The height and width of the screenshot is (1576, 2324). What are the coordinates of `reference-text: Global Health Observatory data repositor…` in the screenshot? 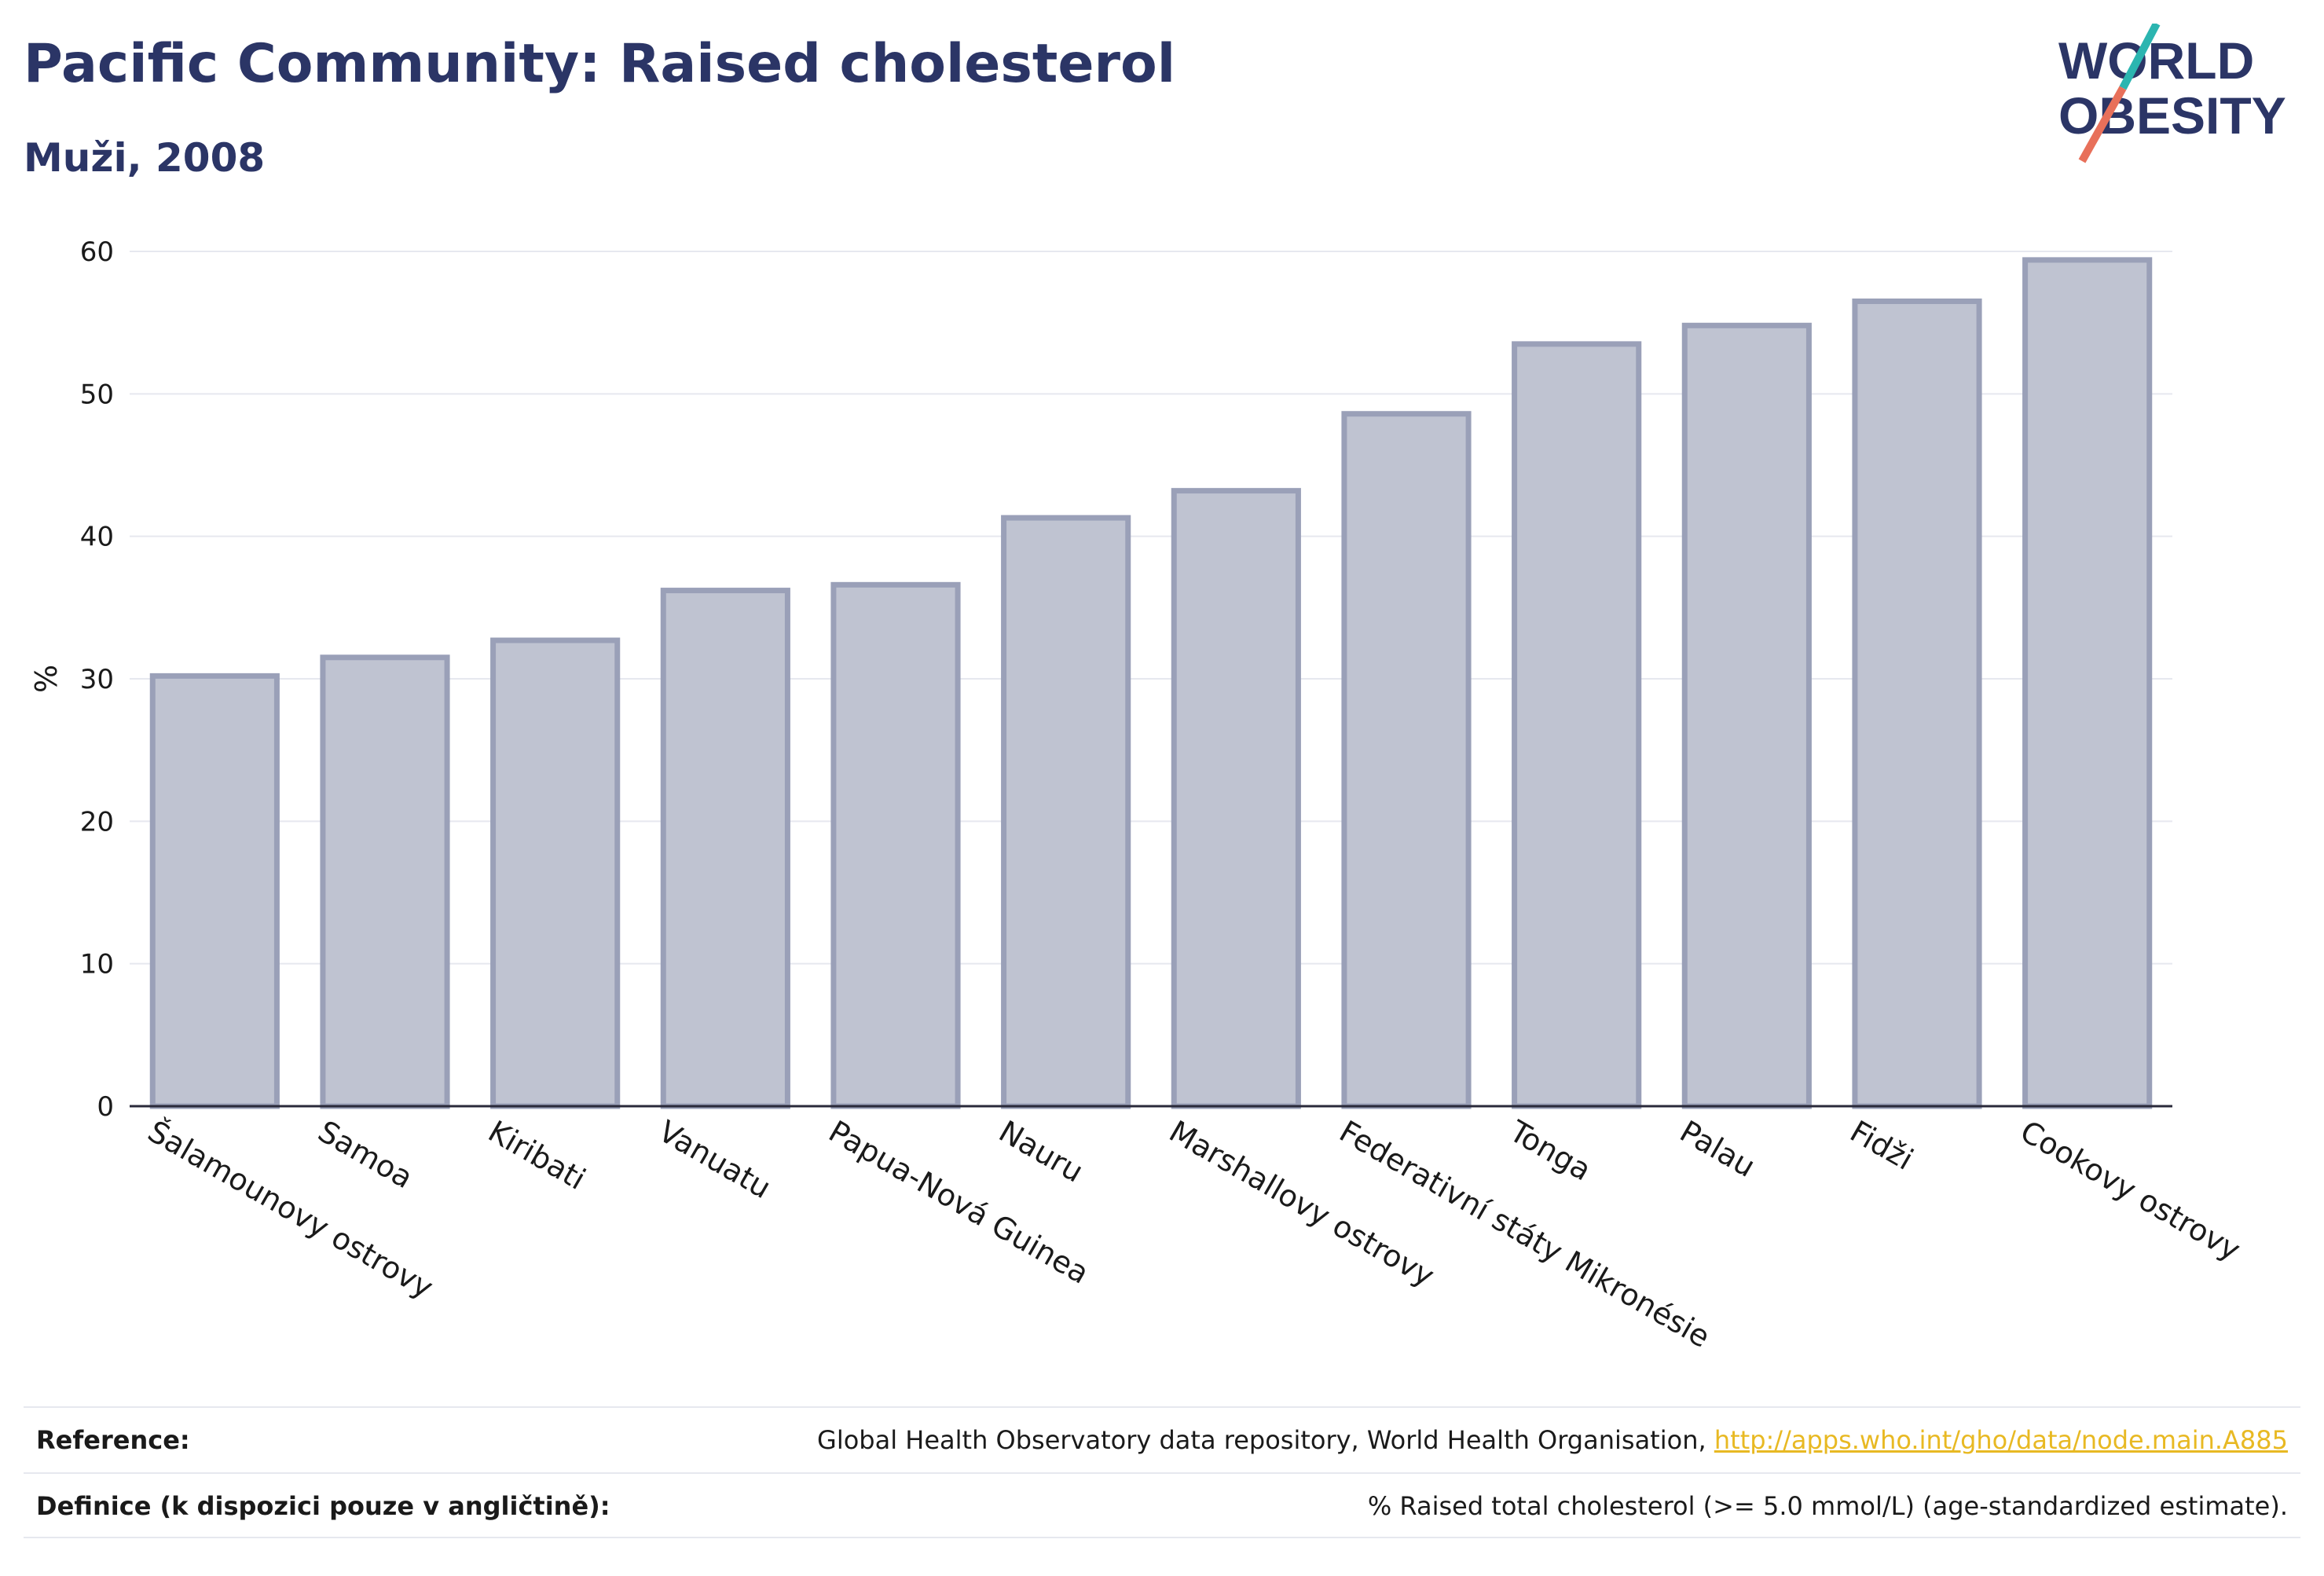 It's located at (1265, 1440).